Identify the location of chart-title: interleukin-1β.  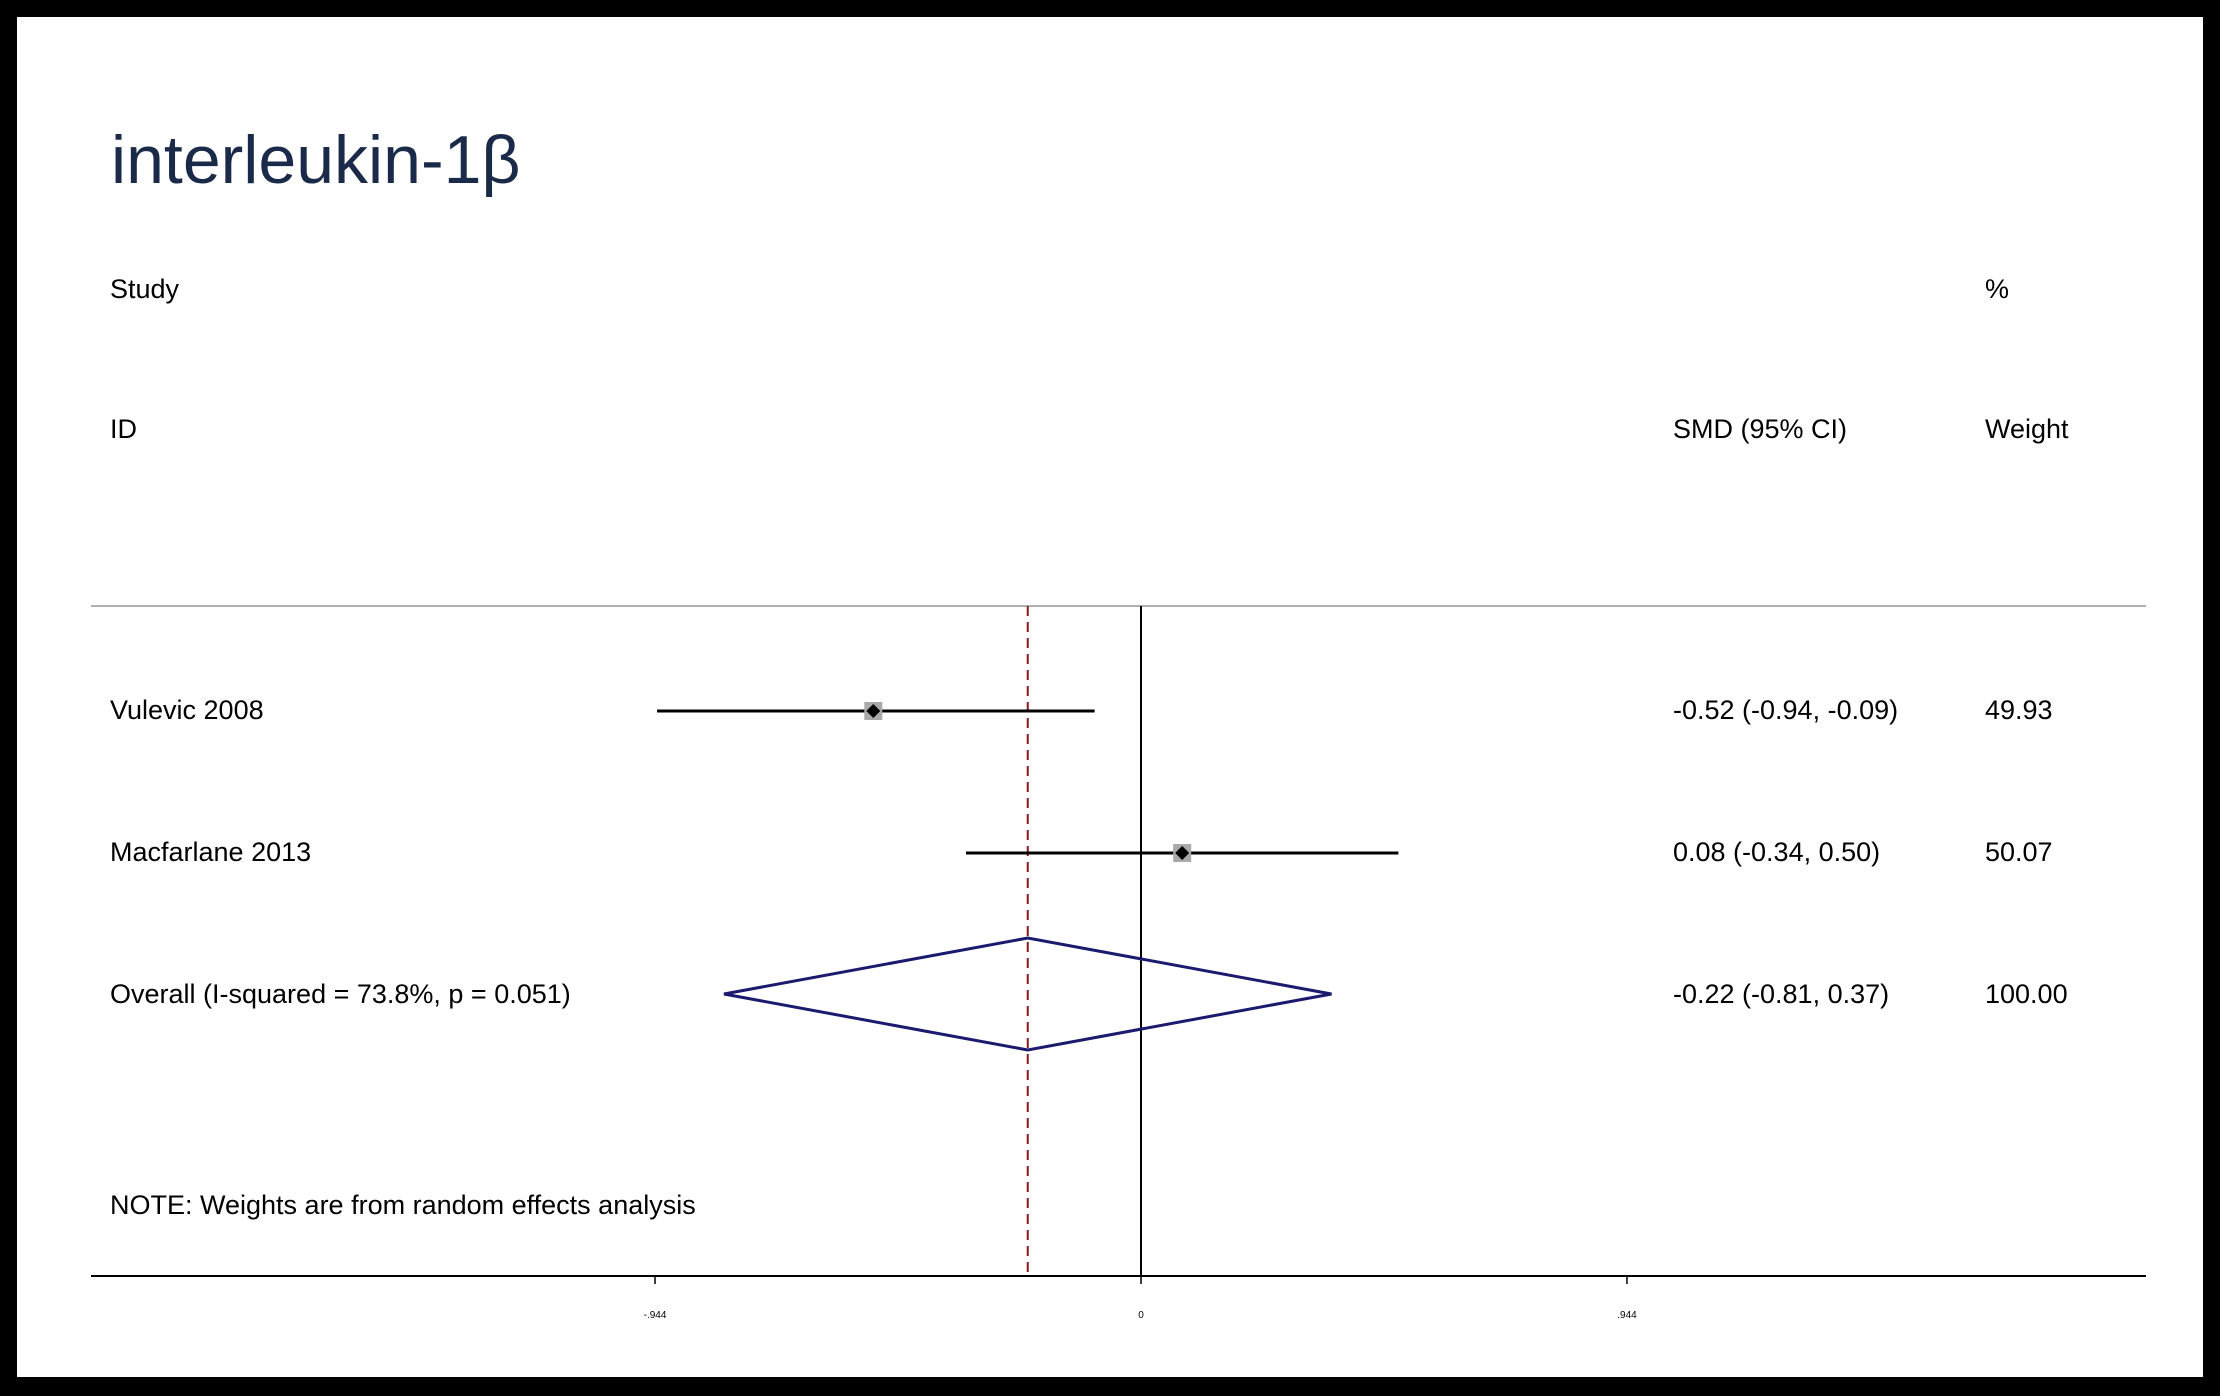
(316, 160).